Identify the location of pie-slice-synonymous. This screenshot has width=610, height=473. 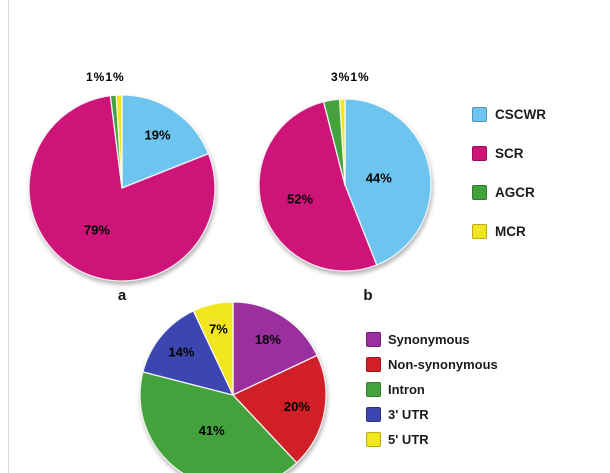
(275, 349).